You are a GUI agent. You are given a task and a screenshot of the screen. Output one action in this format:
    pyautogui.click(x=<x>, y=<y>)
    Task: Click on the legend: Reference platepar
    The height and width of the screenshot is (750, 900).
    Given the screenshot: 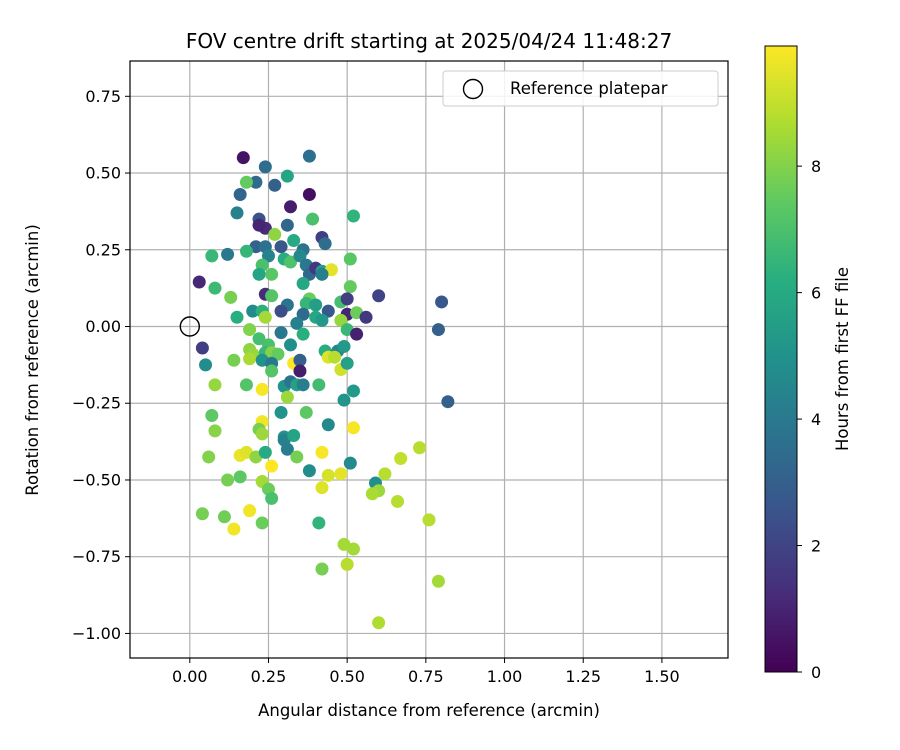 What is the action you would take?
    pyautogui.click(x=580, y=88)
    